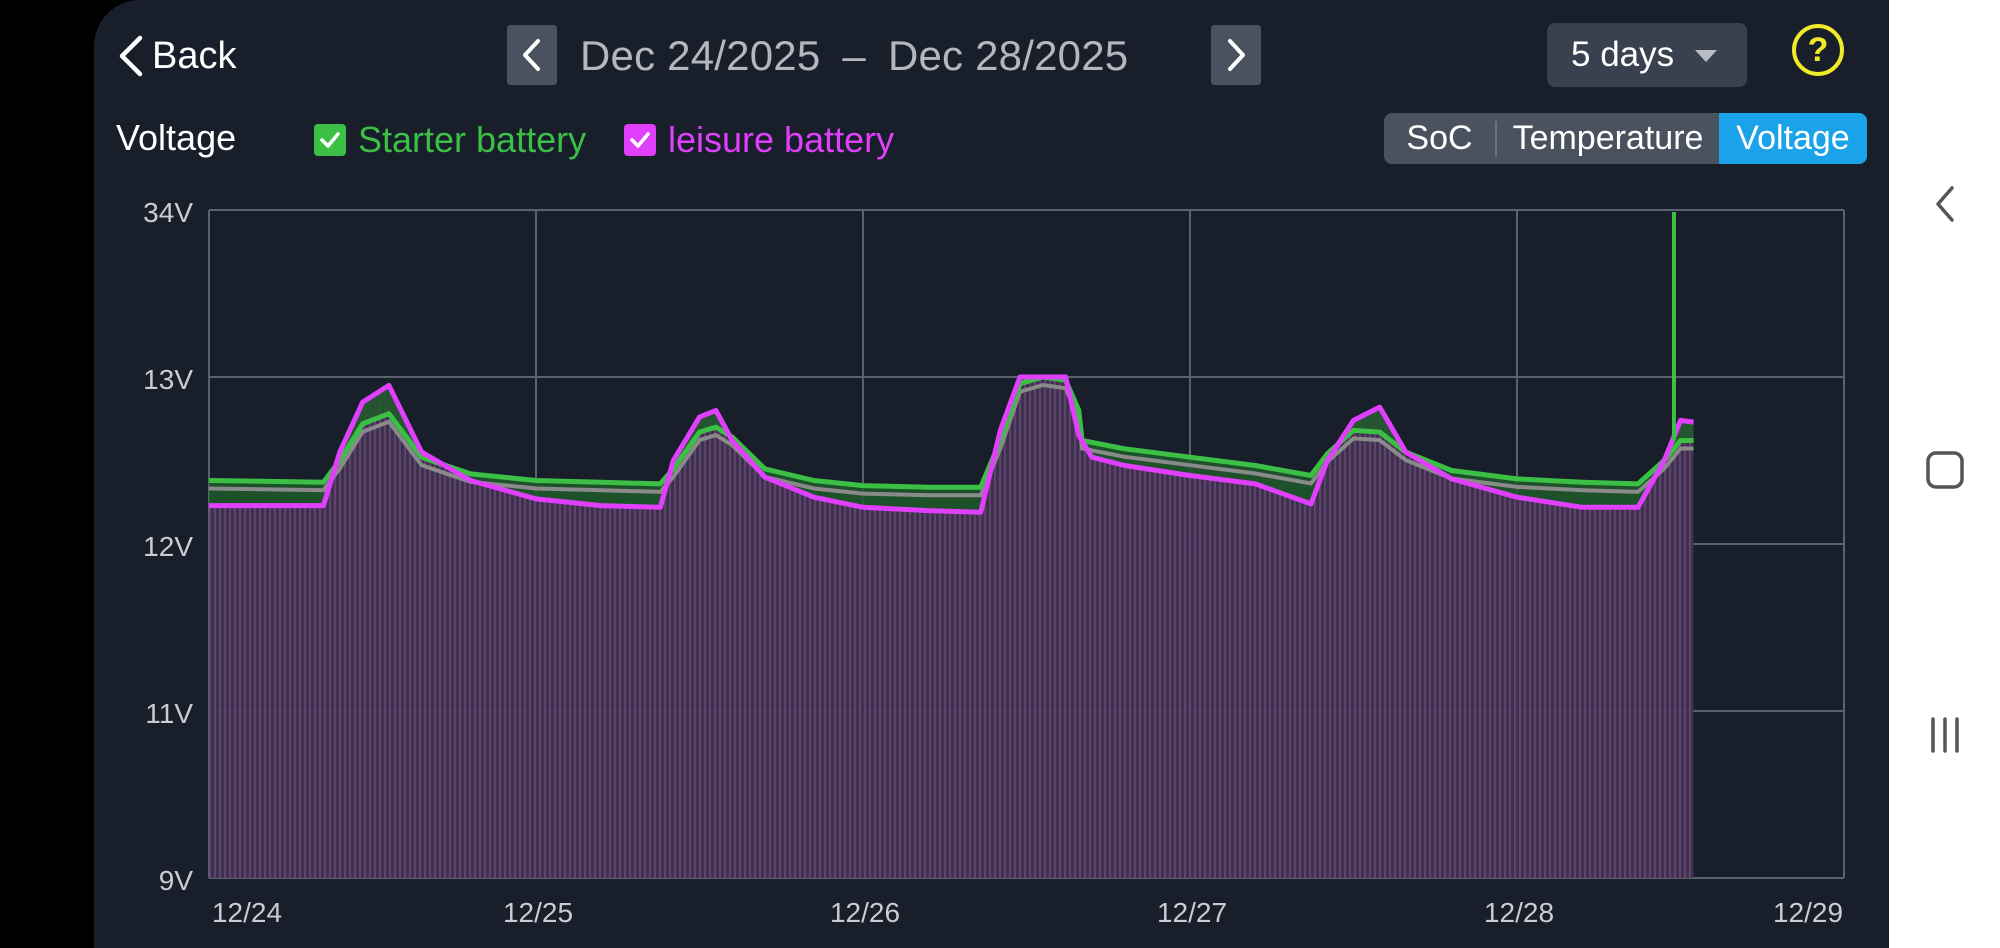  Describe the element at coordinates (1623, 54) in the screenshot. I see `period-selected-label: 5 days` at that location.